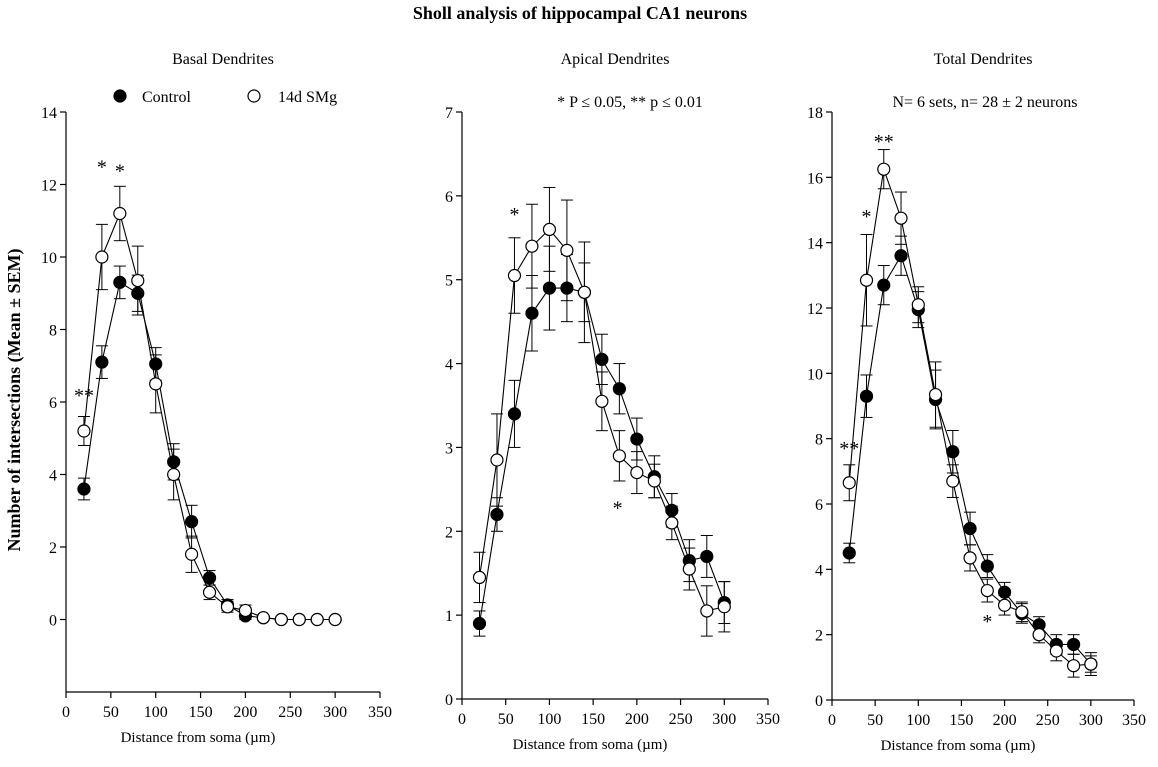 The image size is (1158, 767). I want to click on y-tick-label: 1, so click(449, 616).